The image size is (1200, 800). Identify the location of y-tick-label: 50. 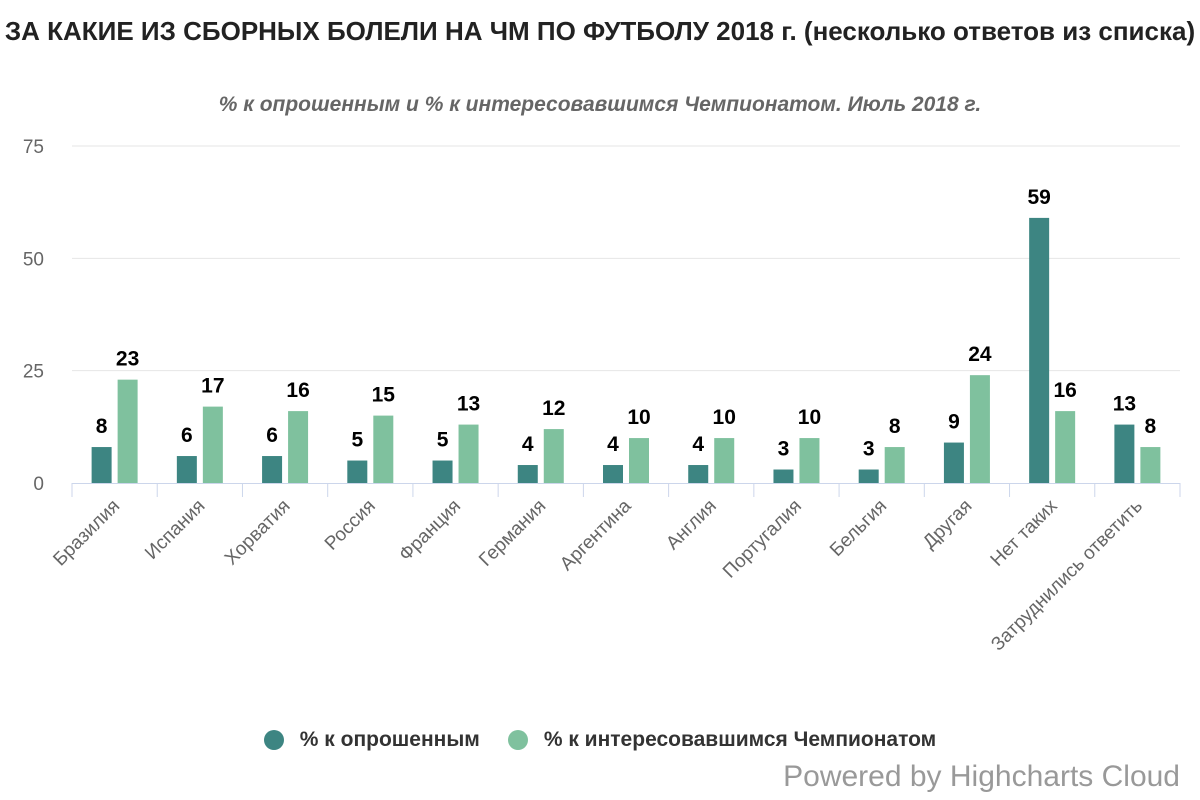
(33, 259).